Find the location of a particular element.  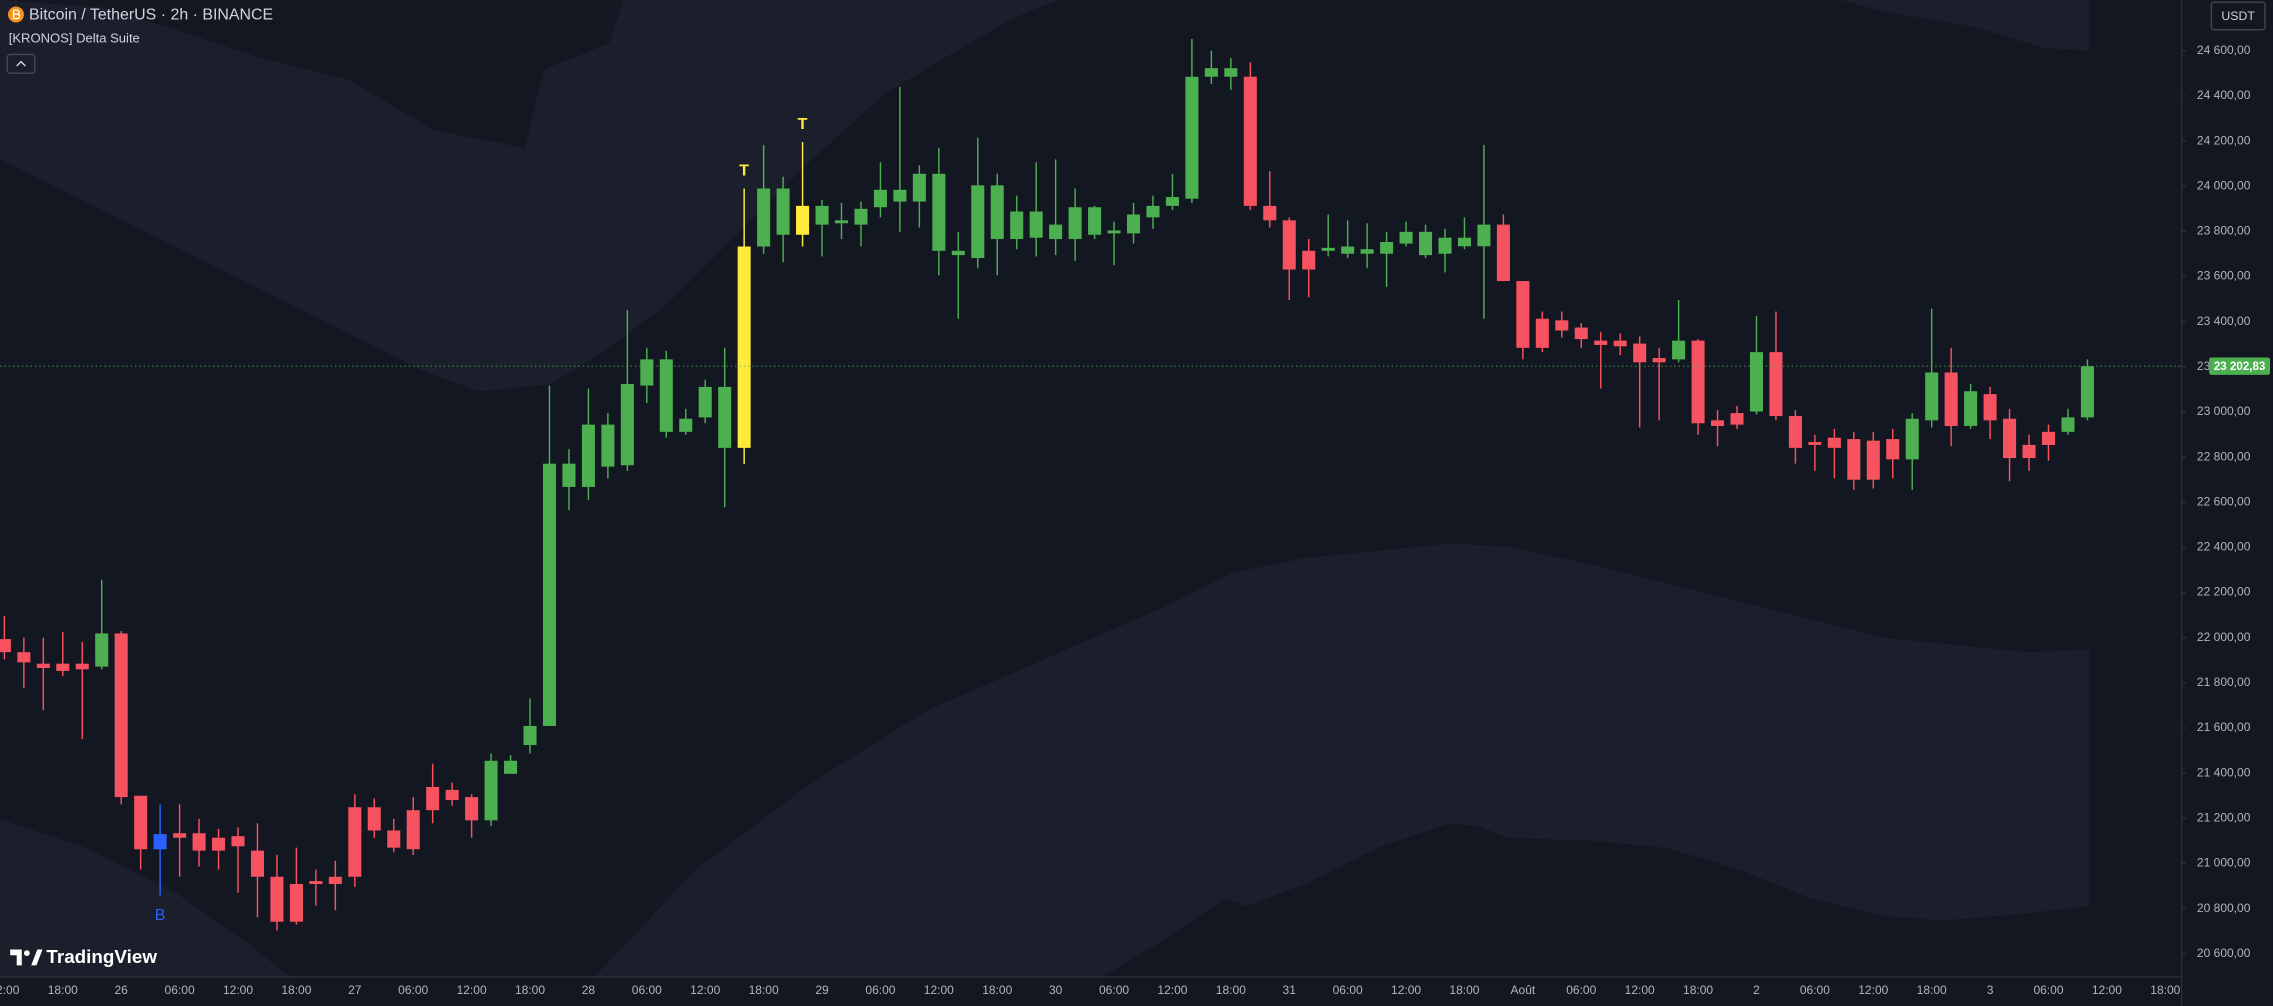

y-tick-label: 22 800,00 is located at coordinates (2224, 456).